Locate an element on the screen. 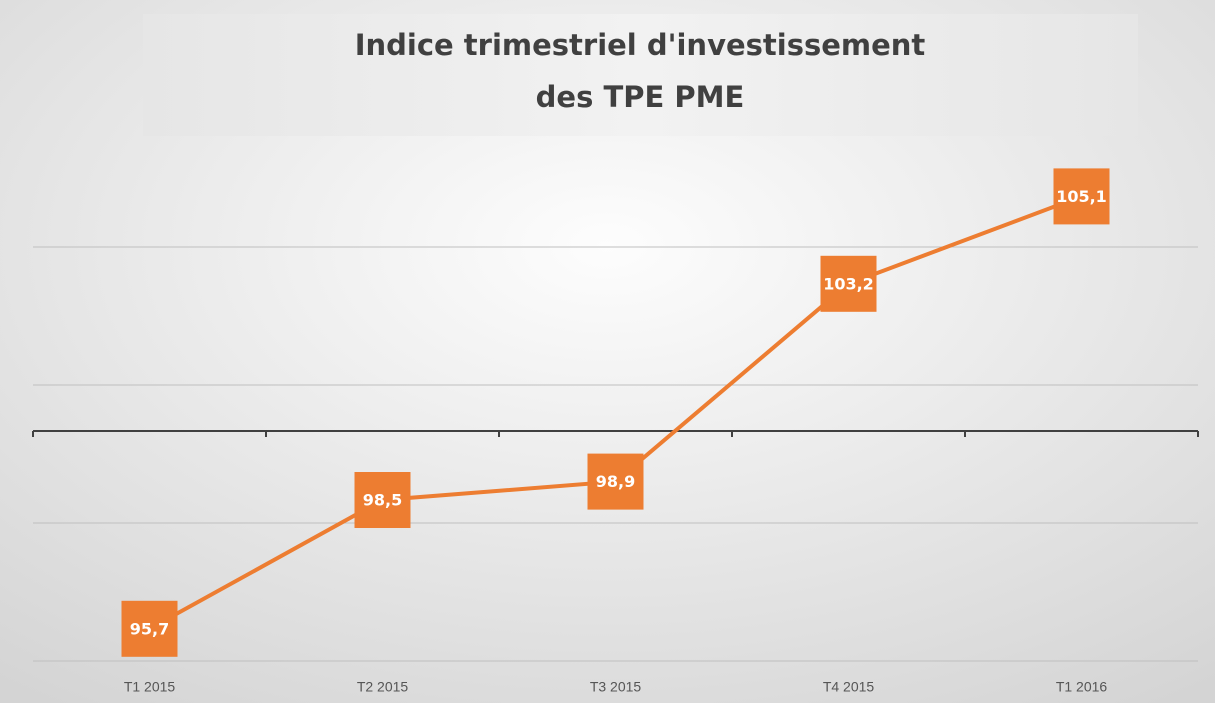 This screenshot has width=1215, height=703. data-label: 95,7 is located at coordinates (149, 628).